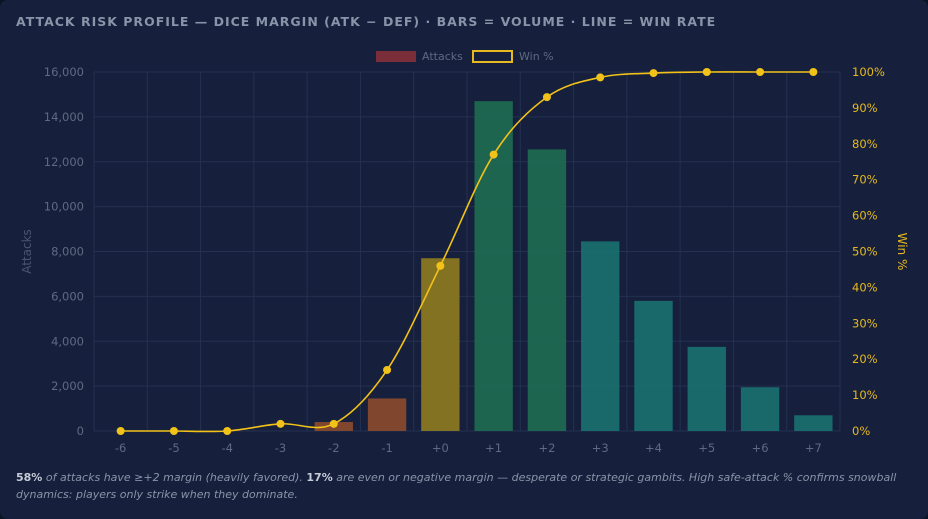 This screenshot has height=519, width=928. What do you see at coordinates (865, 323) in the screenshot?
I see `y2-tick-label: 30%` at bounding box center [865, 323].